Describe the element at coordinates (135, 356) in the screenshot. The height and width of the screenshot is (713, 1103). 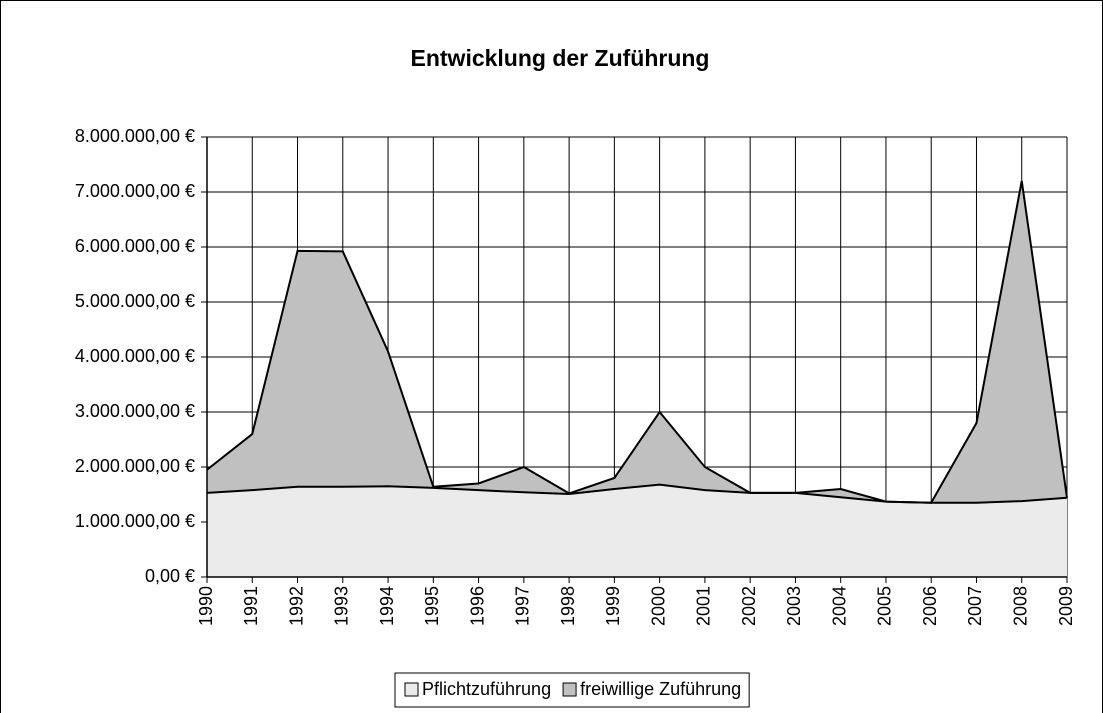
I see `y-tick-label: 4.000.000,00 €` at that location.